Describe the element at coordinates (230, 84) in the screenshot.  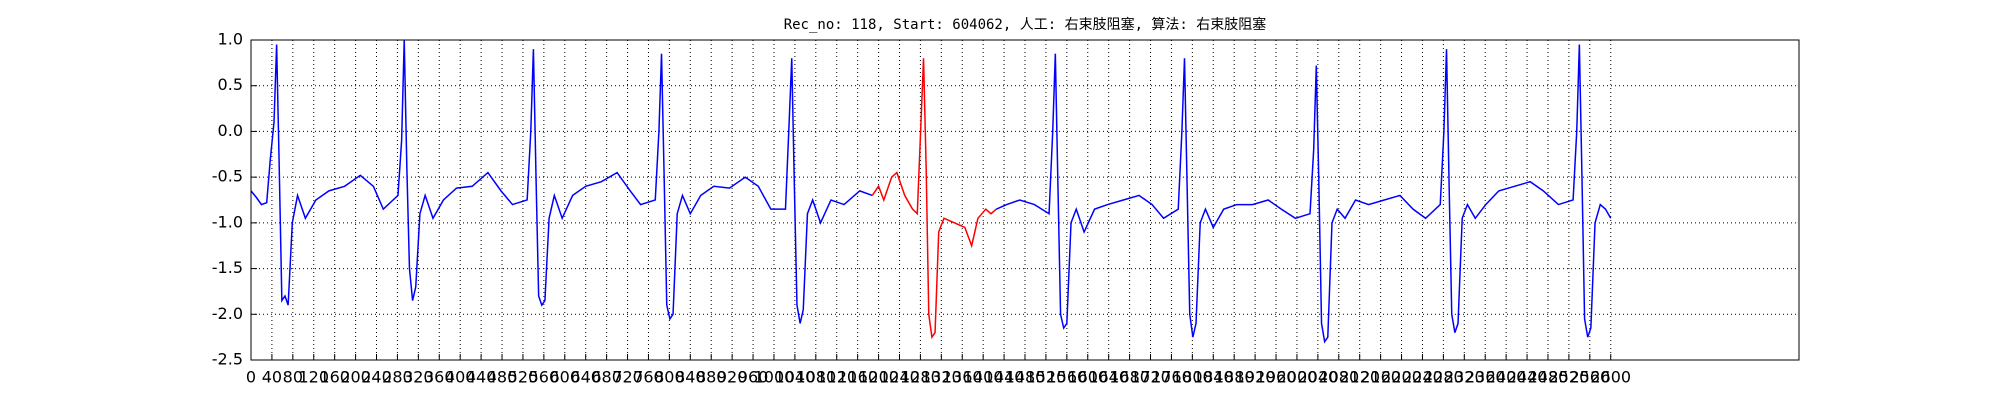
I see `y-tick-label: 0.5` at that location.